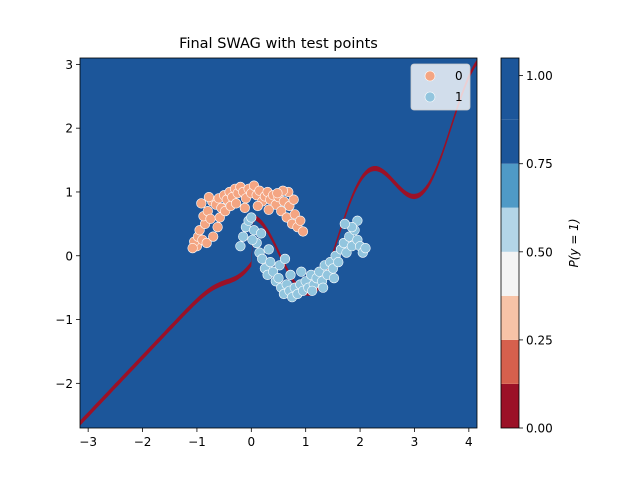 This screenshot has width=640, height=480. I want to click on colorbar: 0.00 0.25 0.50 0.75 1.00, so click(526, 246).